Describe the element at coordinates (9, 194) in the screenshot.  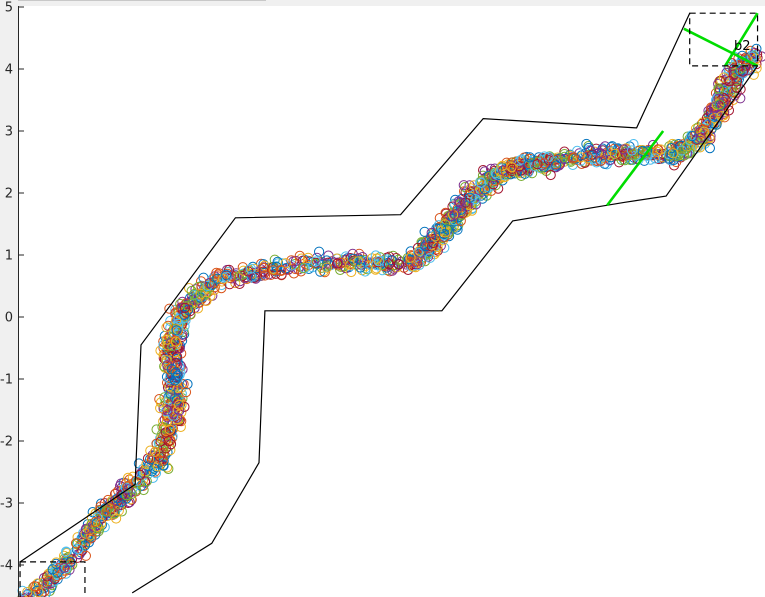
I see `y-tick-label: 2` at that location.